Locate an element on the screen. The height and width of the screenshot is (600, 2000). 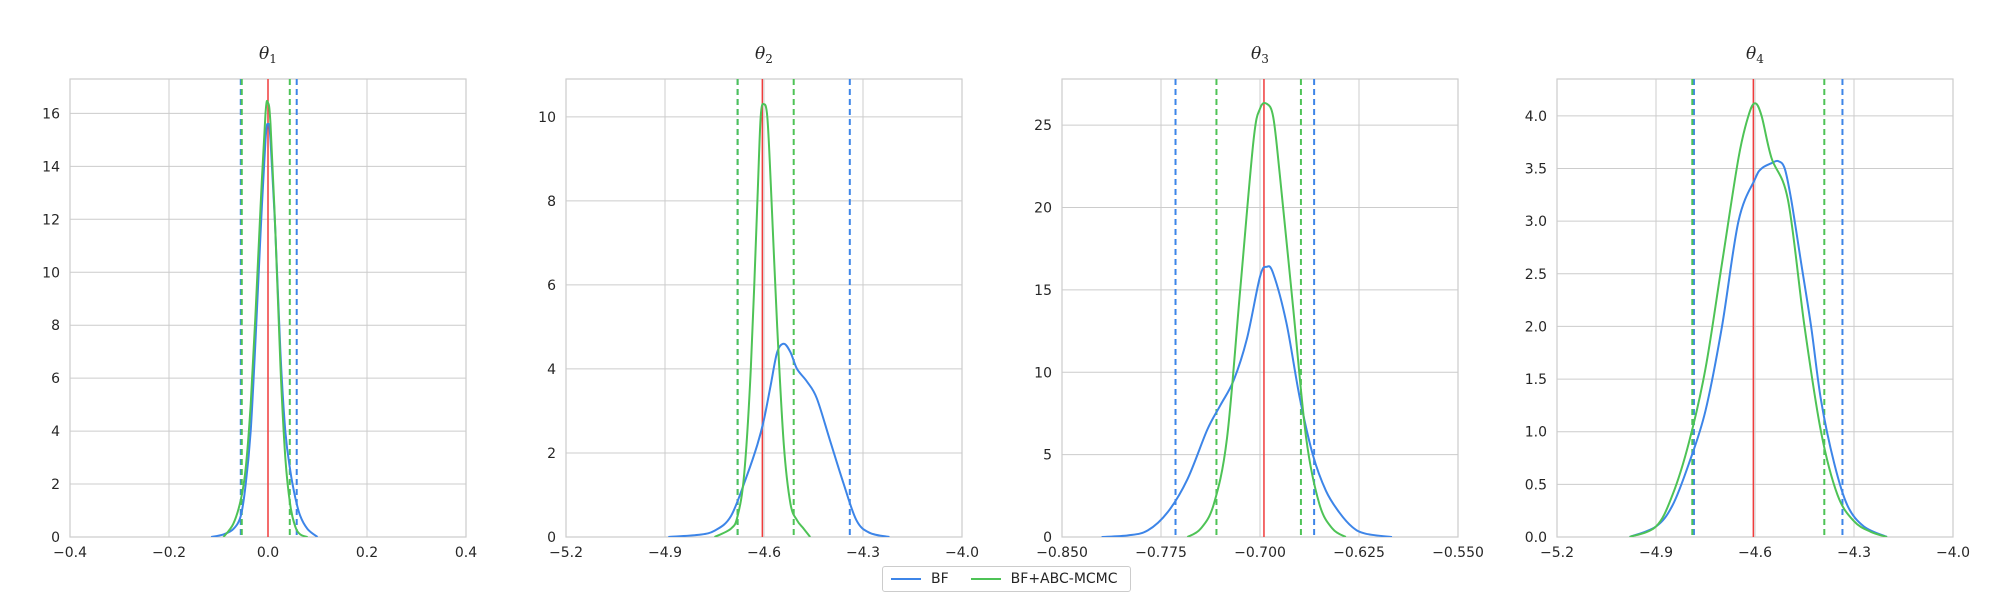
y-tick-label: 0.5 is located at coordinates (1536, 485).